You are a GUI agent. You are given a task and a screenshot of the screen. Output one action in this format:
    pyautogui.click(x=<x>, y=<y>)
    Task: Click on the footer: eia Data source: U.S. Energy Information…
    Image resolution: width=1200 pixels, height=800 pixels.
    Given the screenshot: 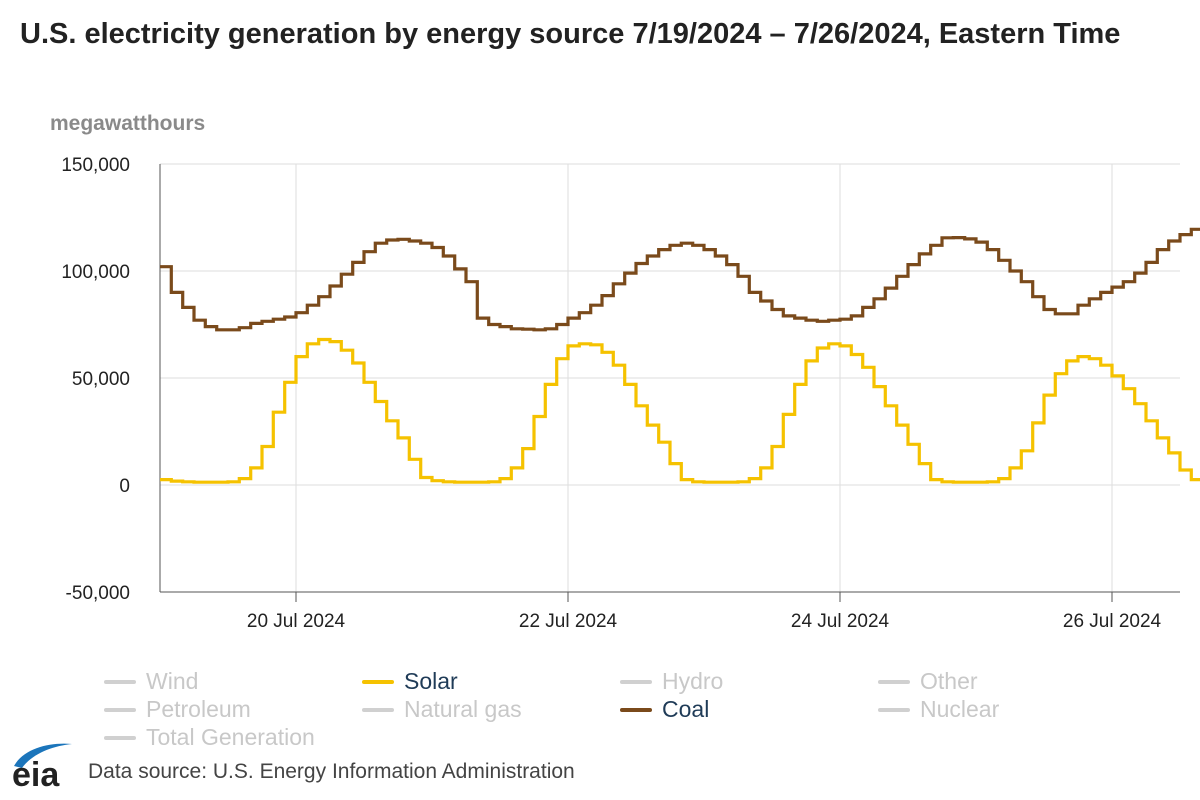 What is the action you would take?
    pyautogui.click(x=292, y=765)
    